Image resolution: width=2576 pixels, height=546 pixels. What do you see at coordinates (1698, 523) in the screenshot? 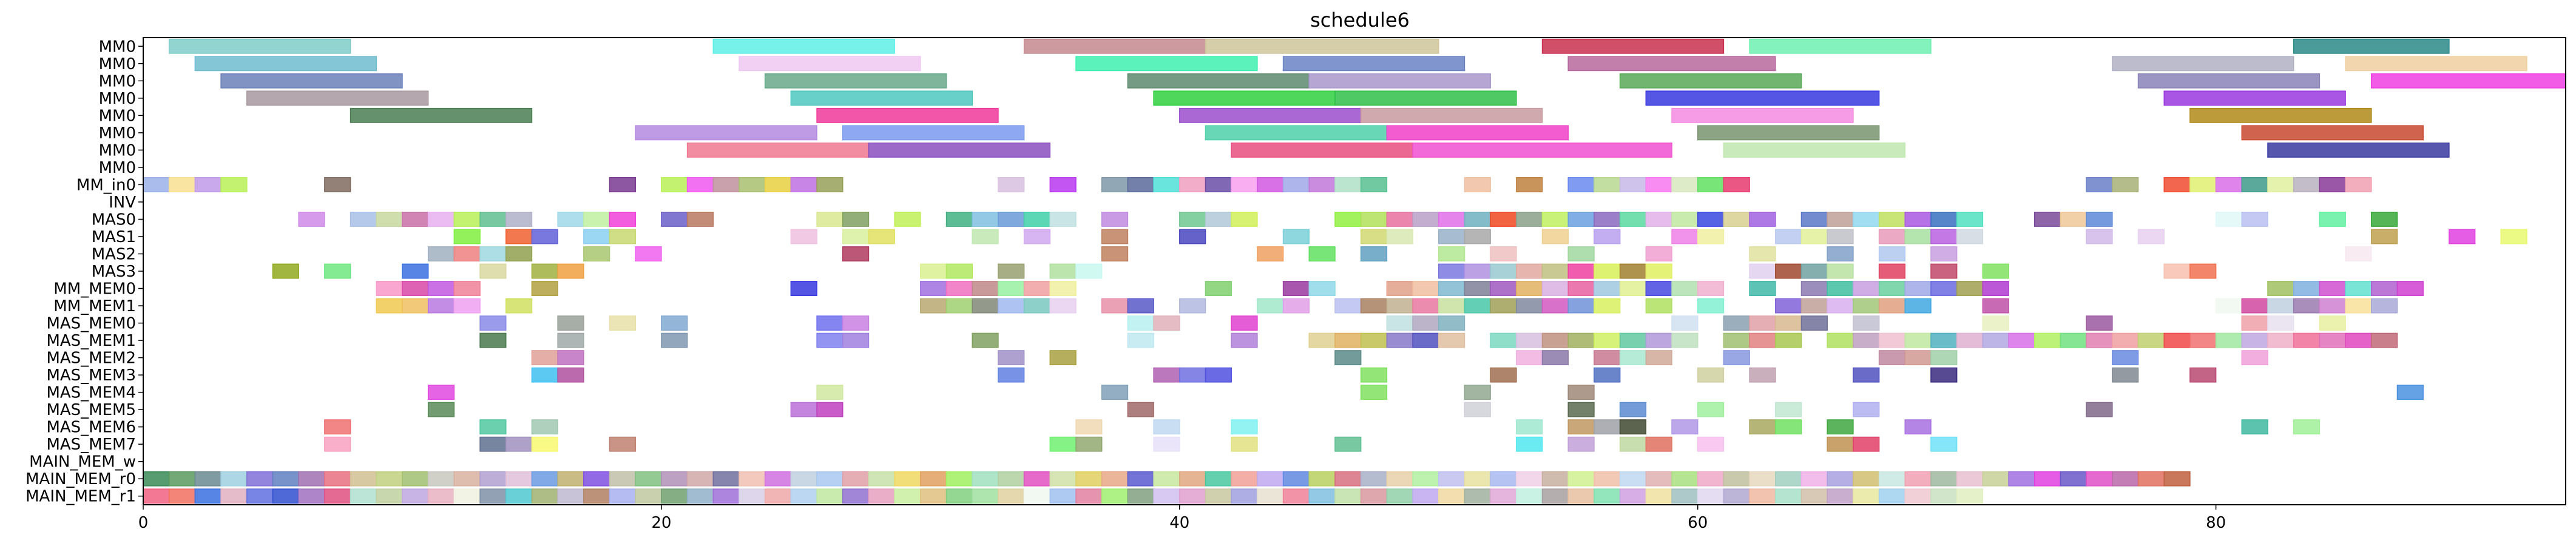
I see `x-tick-label: 60` at bounding box center [1698, 523].